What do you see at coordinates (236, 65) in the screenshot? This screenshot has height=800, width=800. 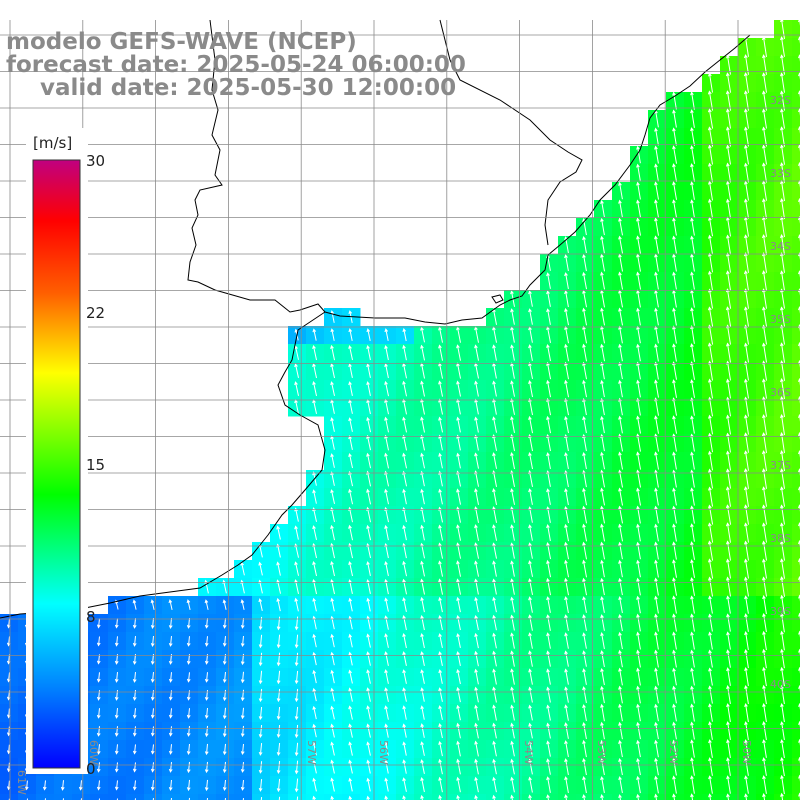 I see `forecast-date: forecast date: 2025-05-24 06:00:00` at bounding box center [236, 65].